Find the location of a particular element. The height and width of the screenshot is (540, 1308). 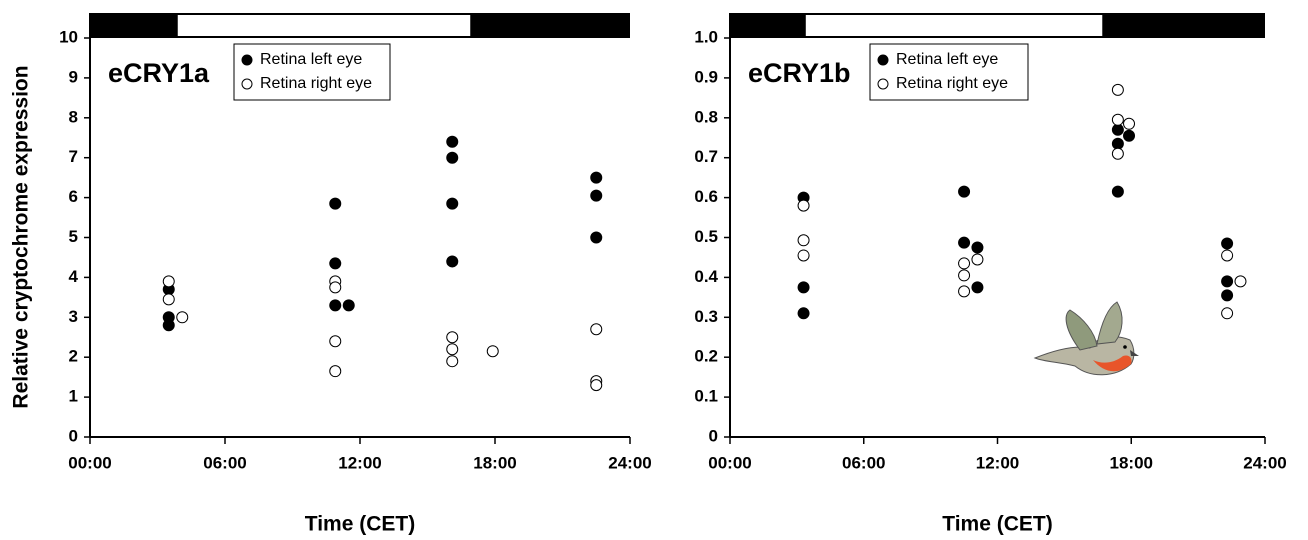

y-tick-label: 0.7 is located at coordinates (706, 156).